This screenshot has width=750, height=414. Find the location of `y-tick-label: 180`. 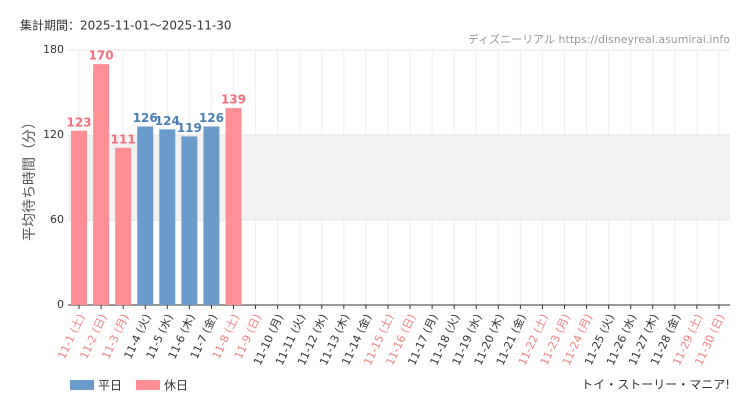

y-tick-label: 180 is located at coordinates (53, 49).